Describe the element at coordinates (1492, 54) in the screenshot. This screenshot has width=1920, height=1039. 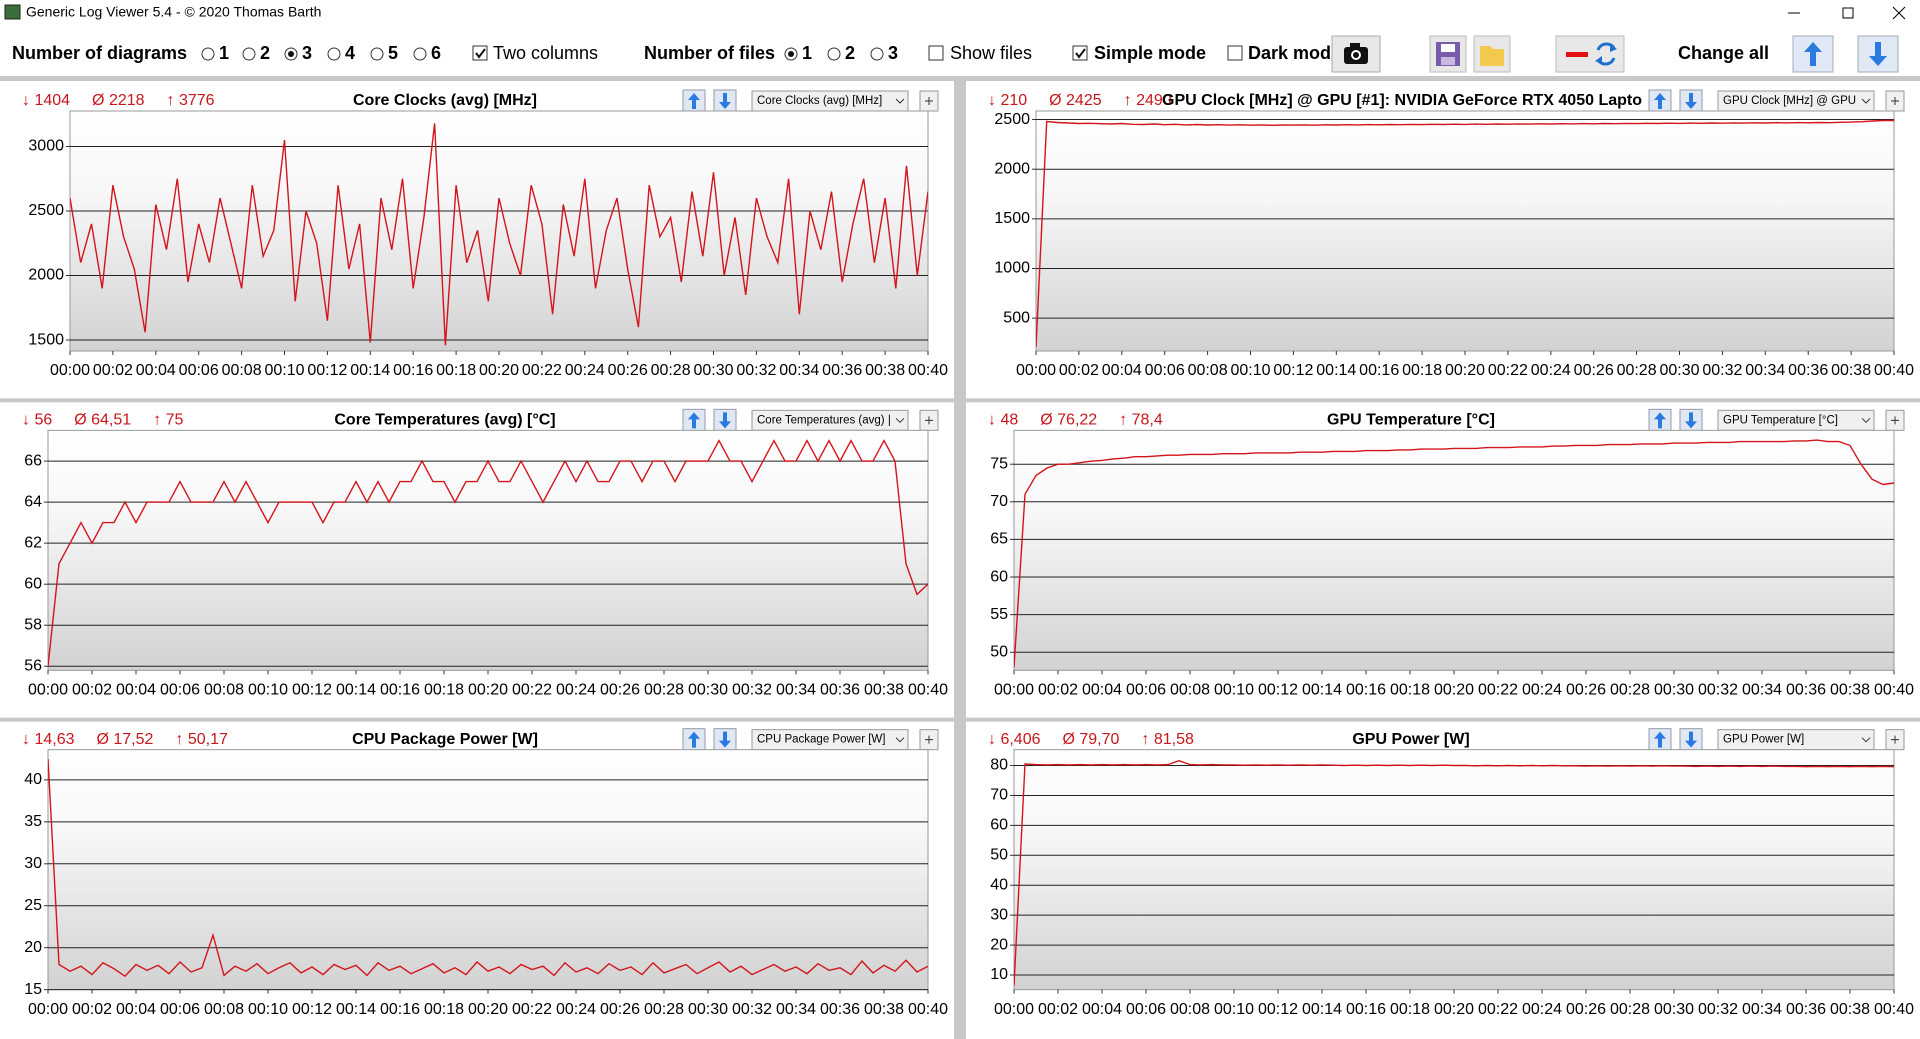
I see `open-button` at that location.